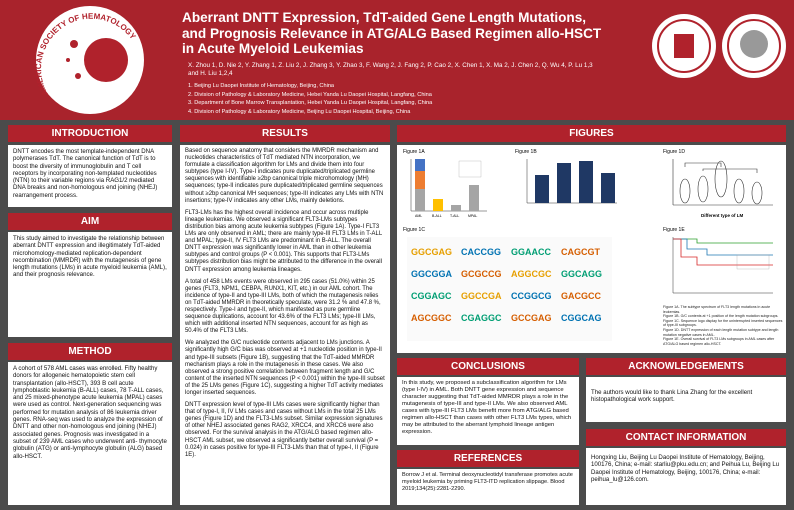 The image size is (794, 510). What do you see at coordinates (432, 274) in the screenshot?
I see `svg-text: GGCGGA` at bounding box center [432, 274].